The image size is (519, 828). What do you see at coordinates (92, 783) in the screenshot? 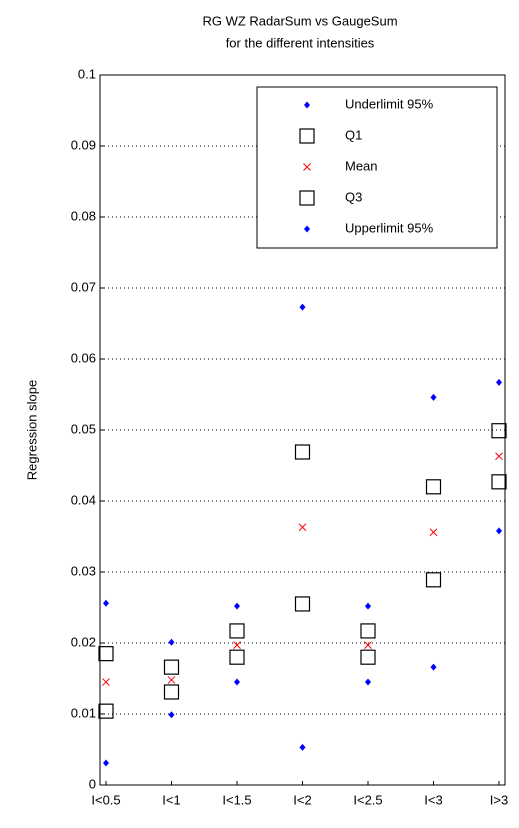
I see `y-tick-label: 0` at bounding box center [92, 783].